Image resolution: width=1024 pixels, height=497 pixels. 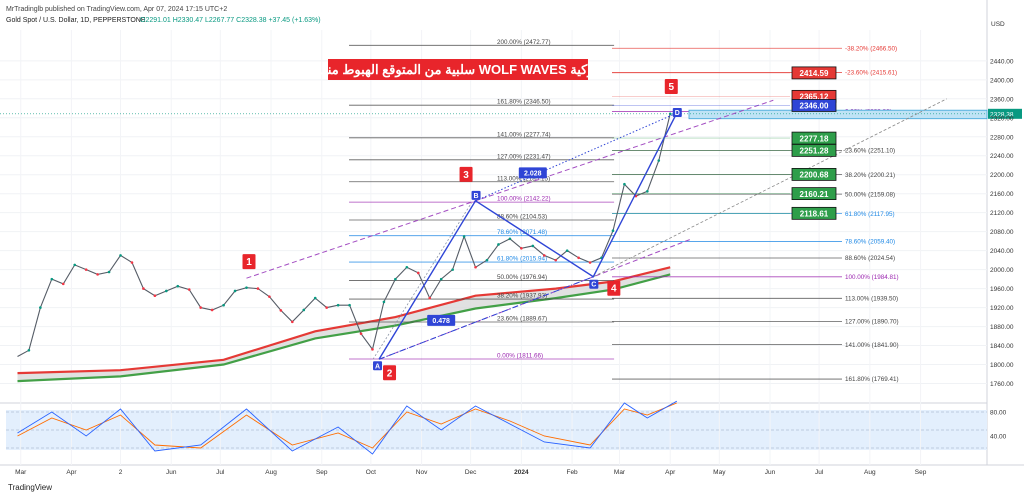 What do you see at coordinates (814, 73) in the screenshot?
I see `target-label: 2414.59` at bounding box center [814, 73].